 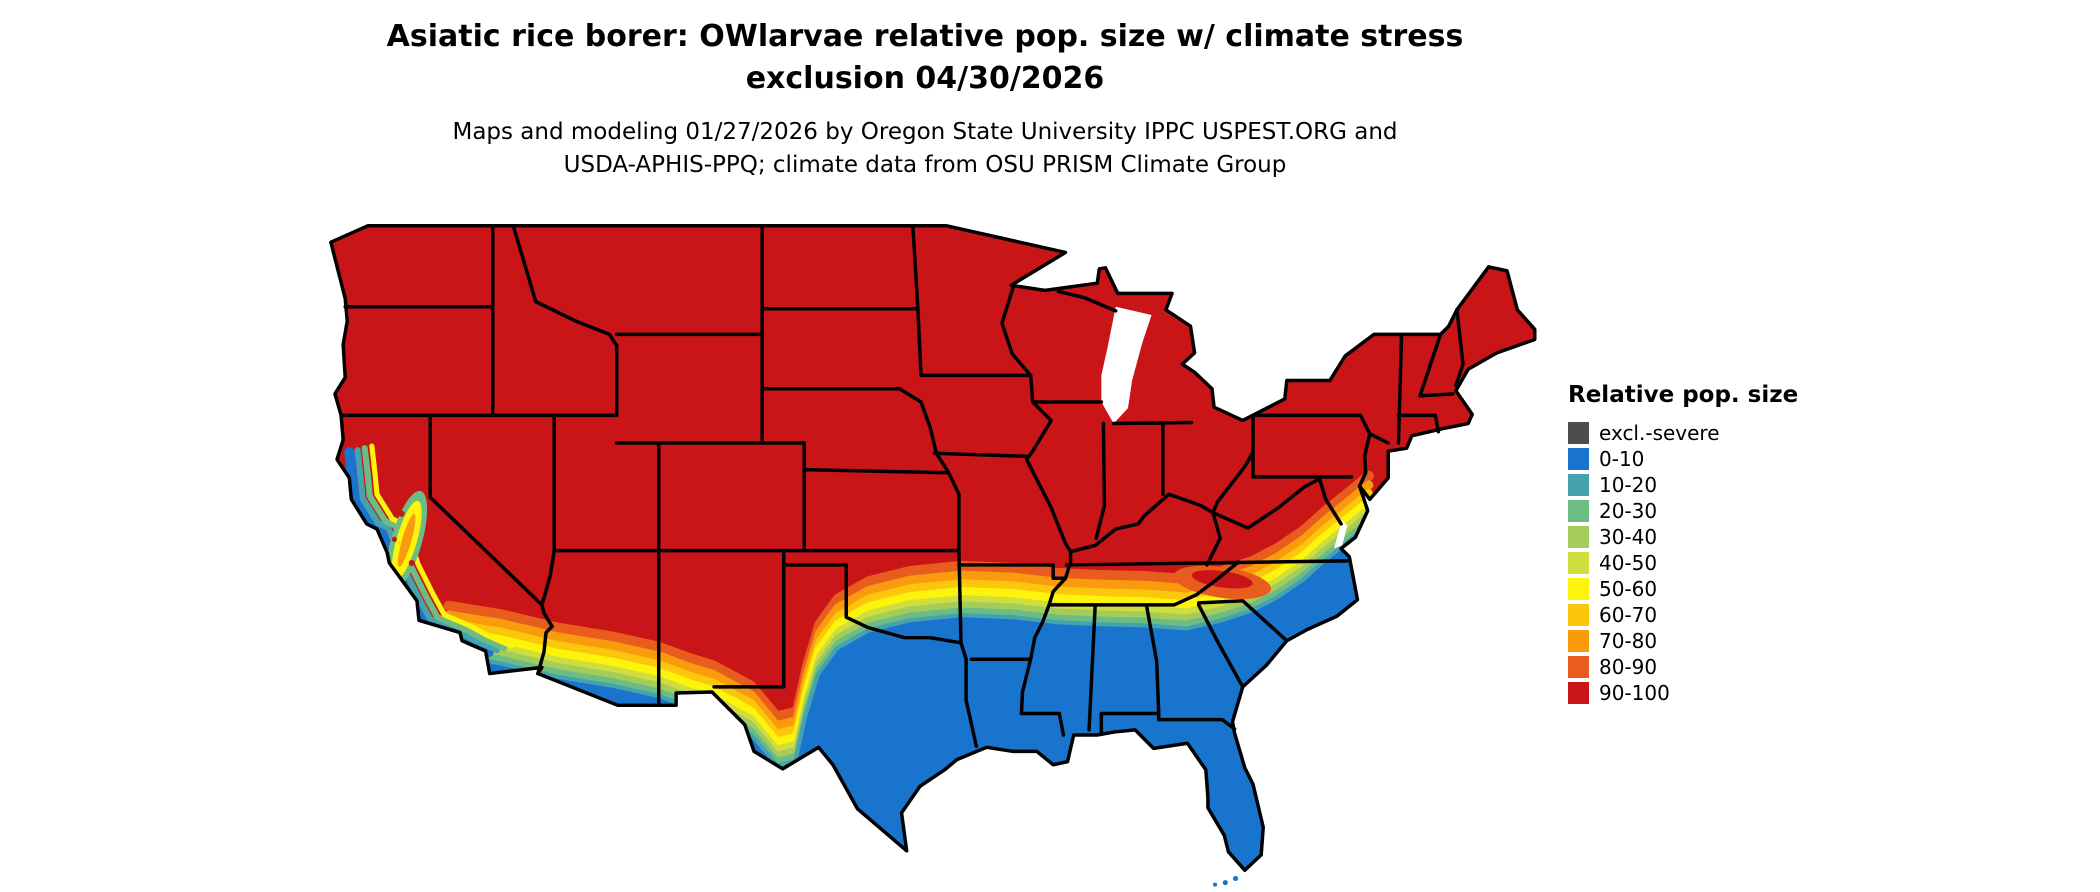 I want to click on legend-item: 0-10, so click(x=1683, y=459).